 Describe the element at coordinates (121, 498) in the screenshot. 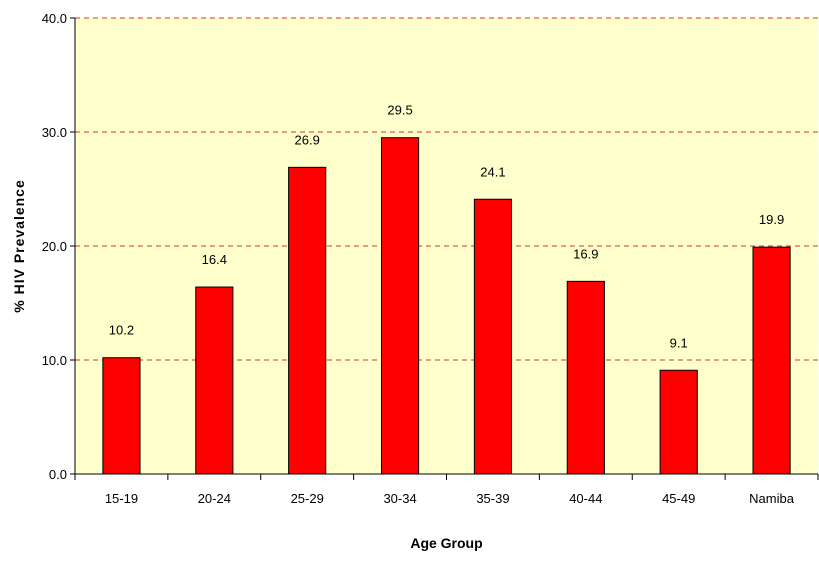

I see `x-tick-label: 15-19` at that location.